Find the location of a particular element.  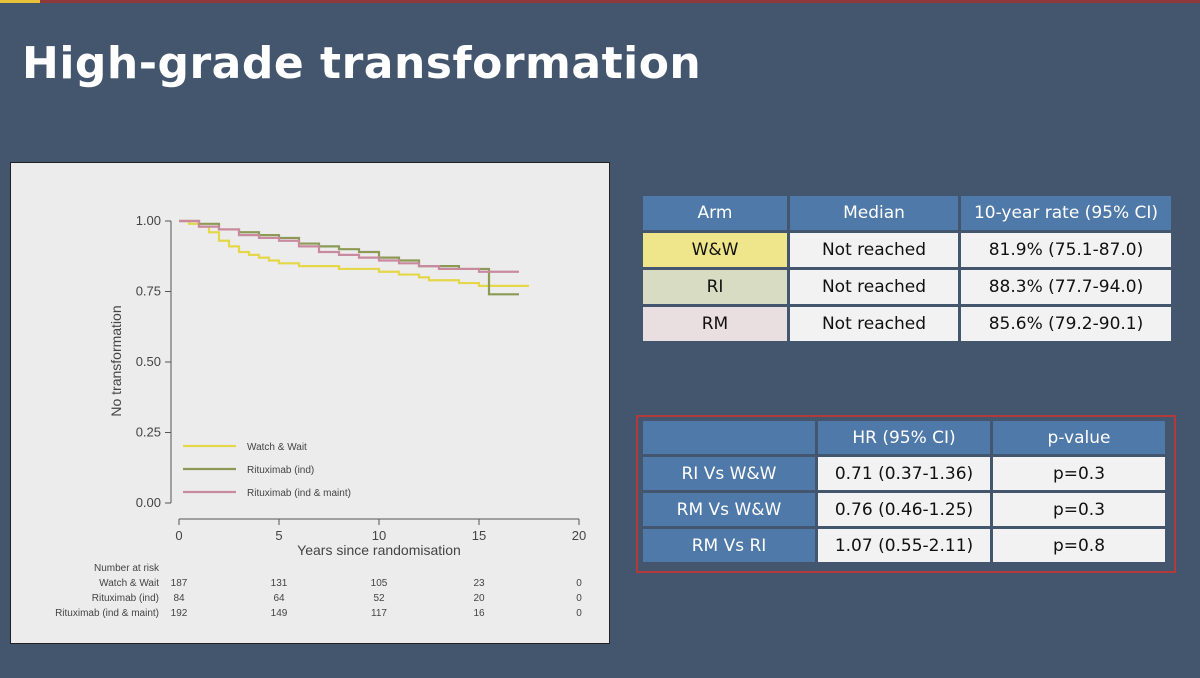

arm-ww-cell: W&W is located at coordinates (715, 250).